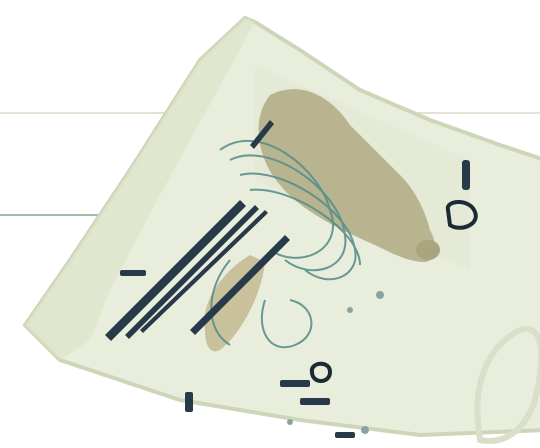  What do you see at coordinates (507, 384) in the screenshot?
I see `bag-handle` at bounding box center [507, 384].